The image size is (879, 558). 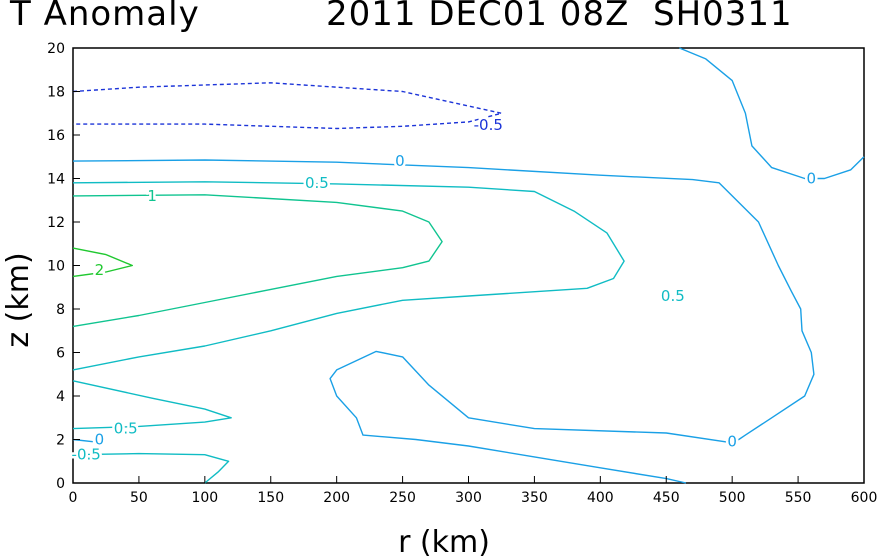 What do you see at coordinates (56, 267) in the screenshot?
I see `y-tick-label: 10` at bounding box center [56, 267].